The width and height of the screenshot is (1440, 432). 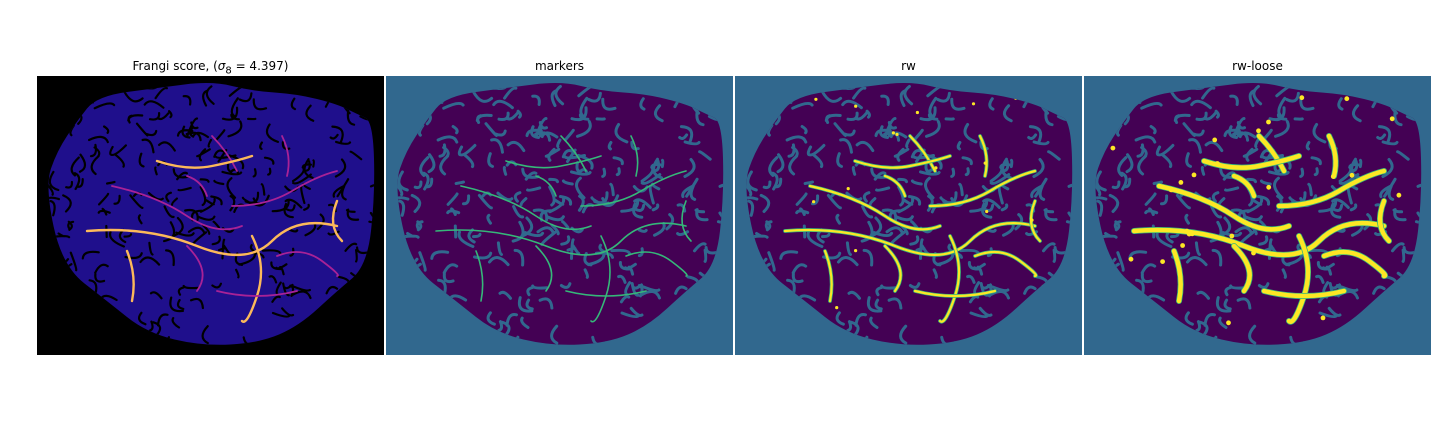 I want to click on rw-tissue-region, so click(x=909, y=214).